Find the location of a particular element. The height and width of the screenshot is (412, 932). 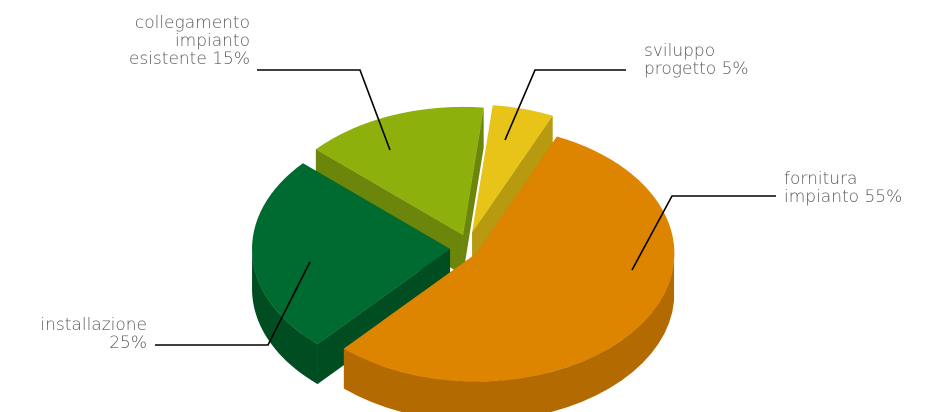

pie-side-fornitura is located at coordinates (509, 336).